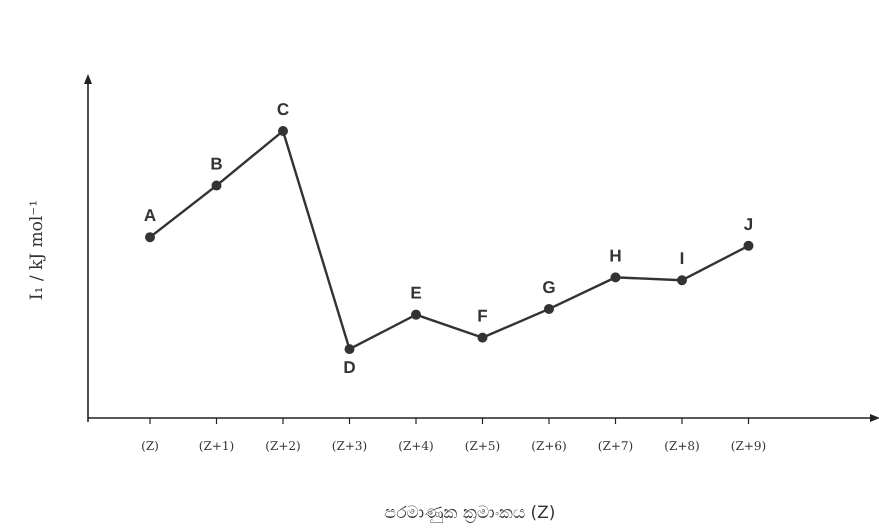 The height and width of the screenshot is (529, 879). Describe the element at coordinates (216, 164) in the screenshot. I see `annotation: B` at that location.